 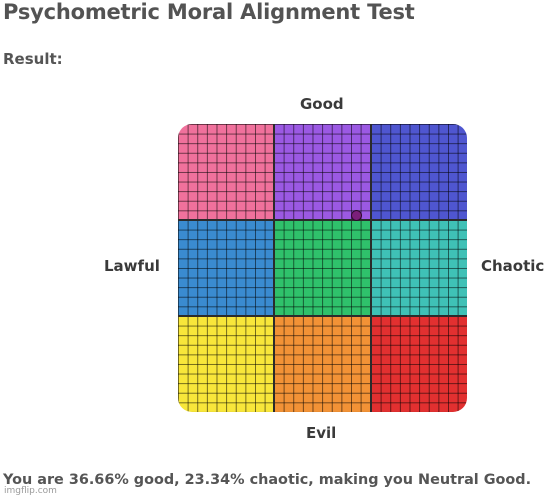 What do you see at coordinates (132, 266) in the screenshot?
I see `axis-label-lawful: Lawful` at bounding box center [132, 266].